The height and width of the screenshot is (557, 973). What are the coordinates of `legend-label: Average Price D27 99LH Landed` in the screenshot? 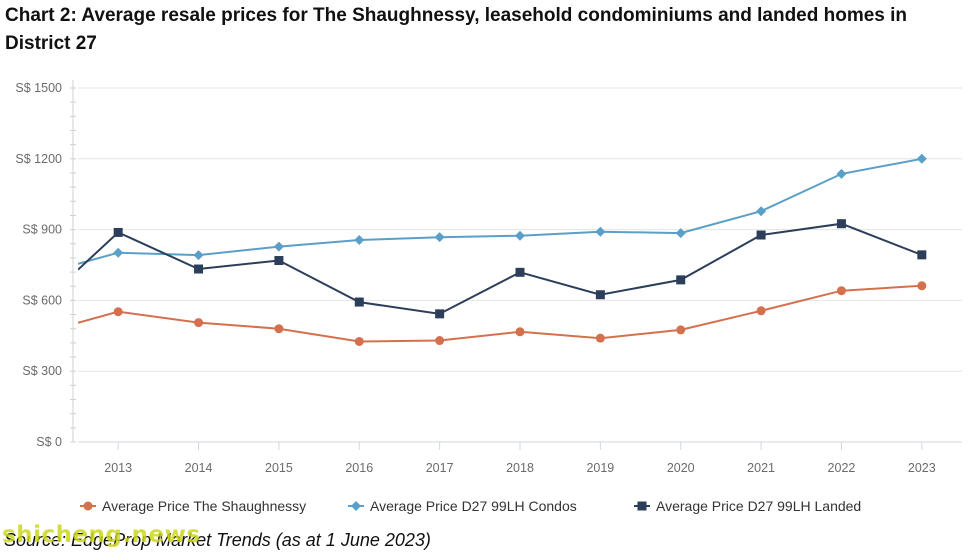 It's located at (758, 506).